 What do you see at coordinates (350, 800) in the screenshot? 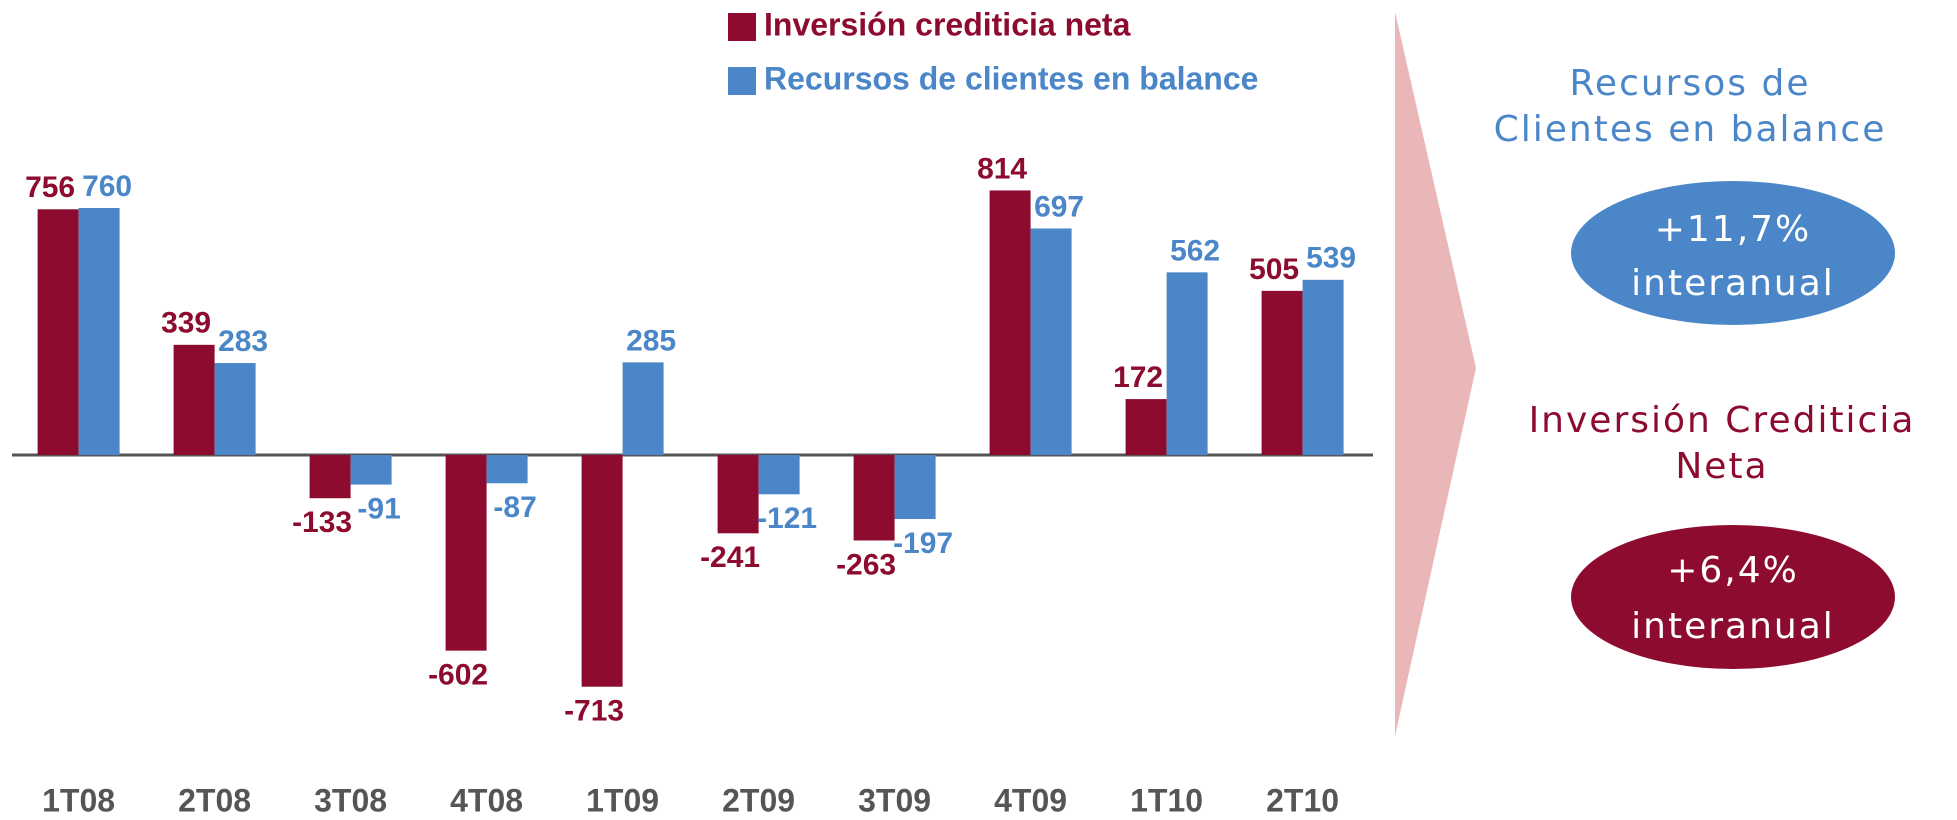
I see `x-tick-label: 3T08` at bounding box center [350, 800].